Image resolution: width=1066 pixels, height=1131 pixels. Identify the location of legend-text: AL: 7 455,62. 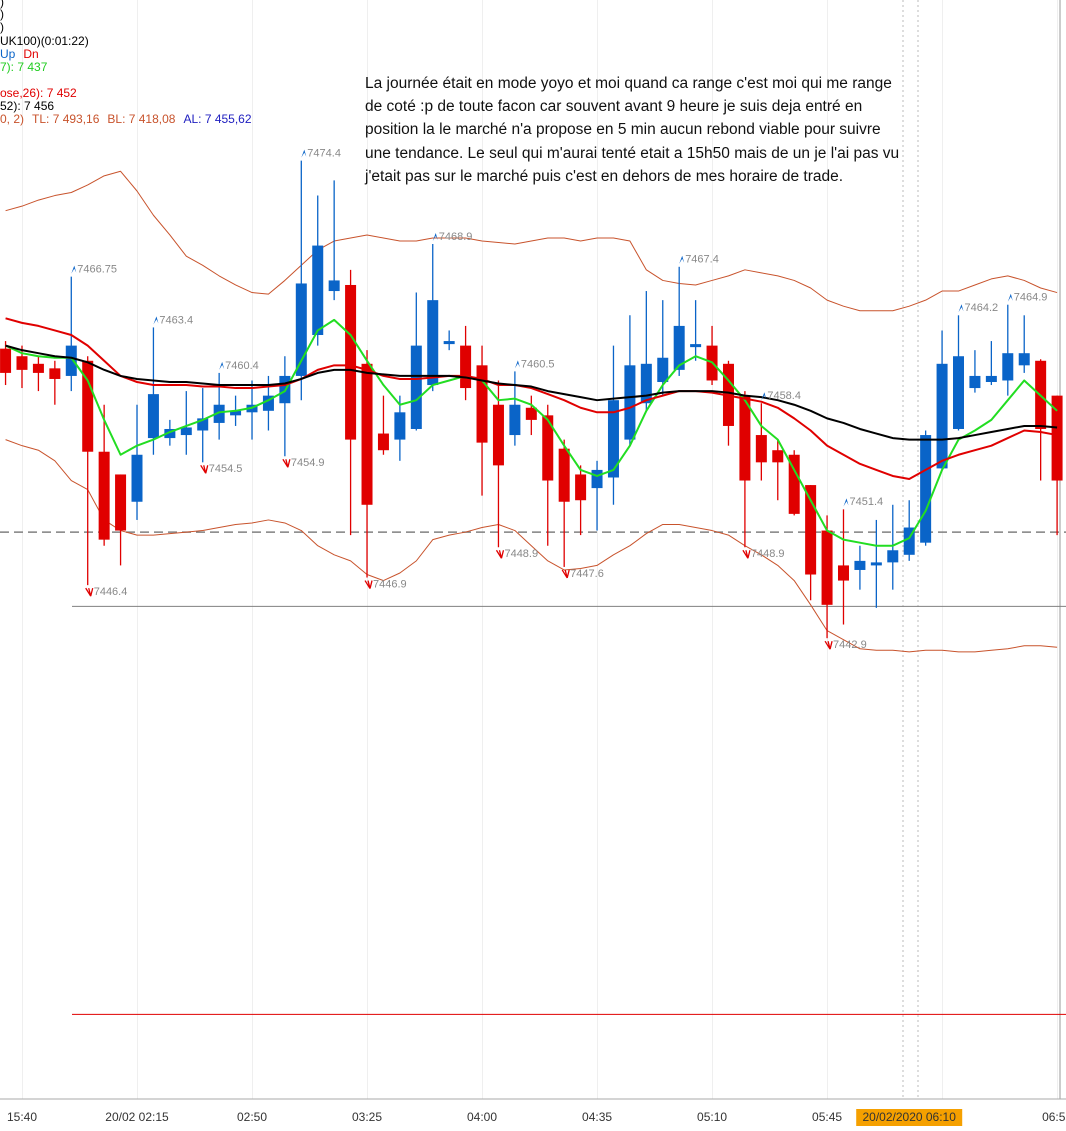
(217, 119).